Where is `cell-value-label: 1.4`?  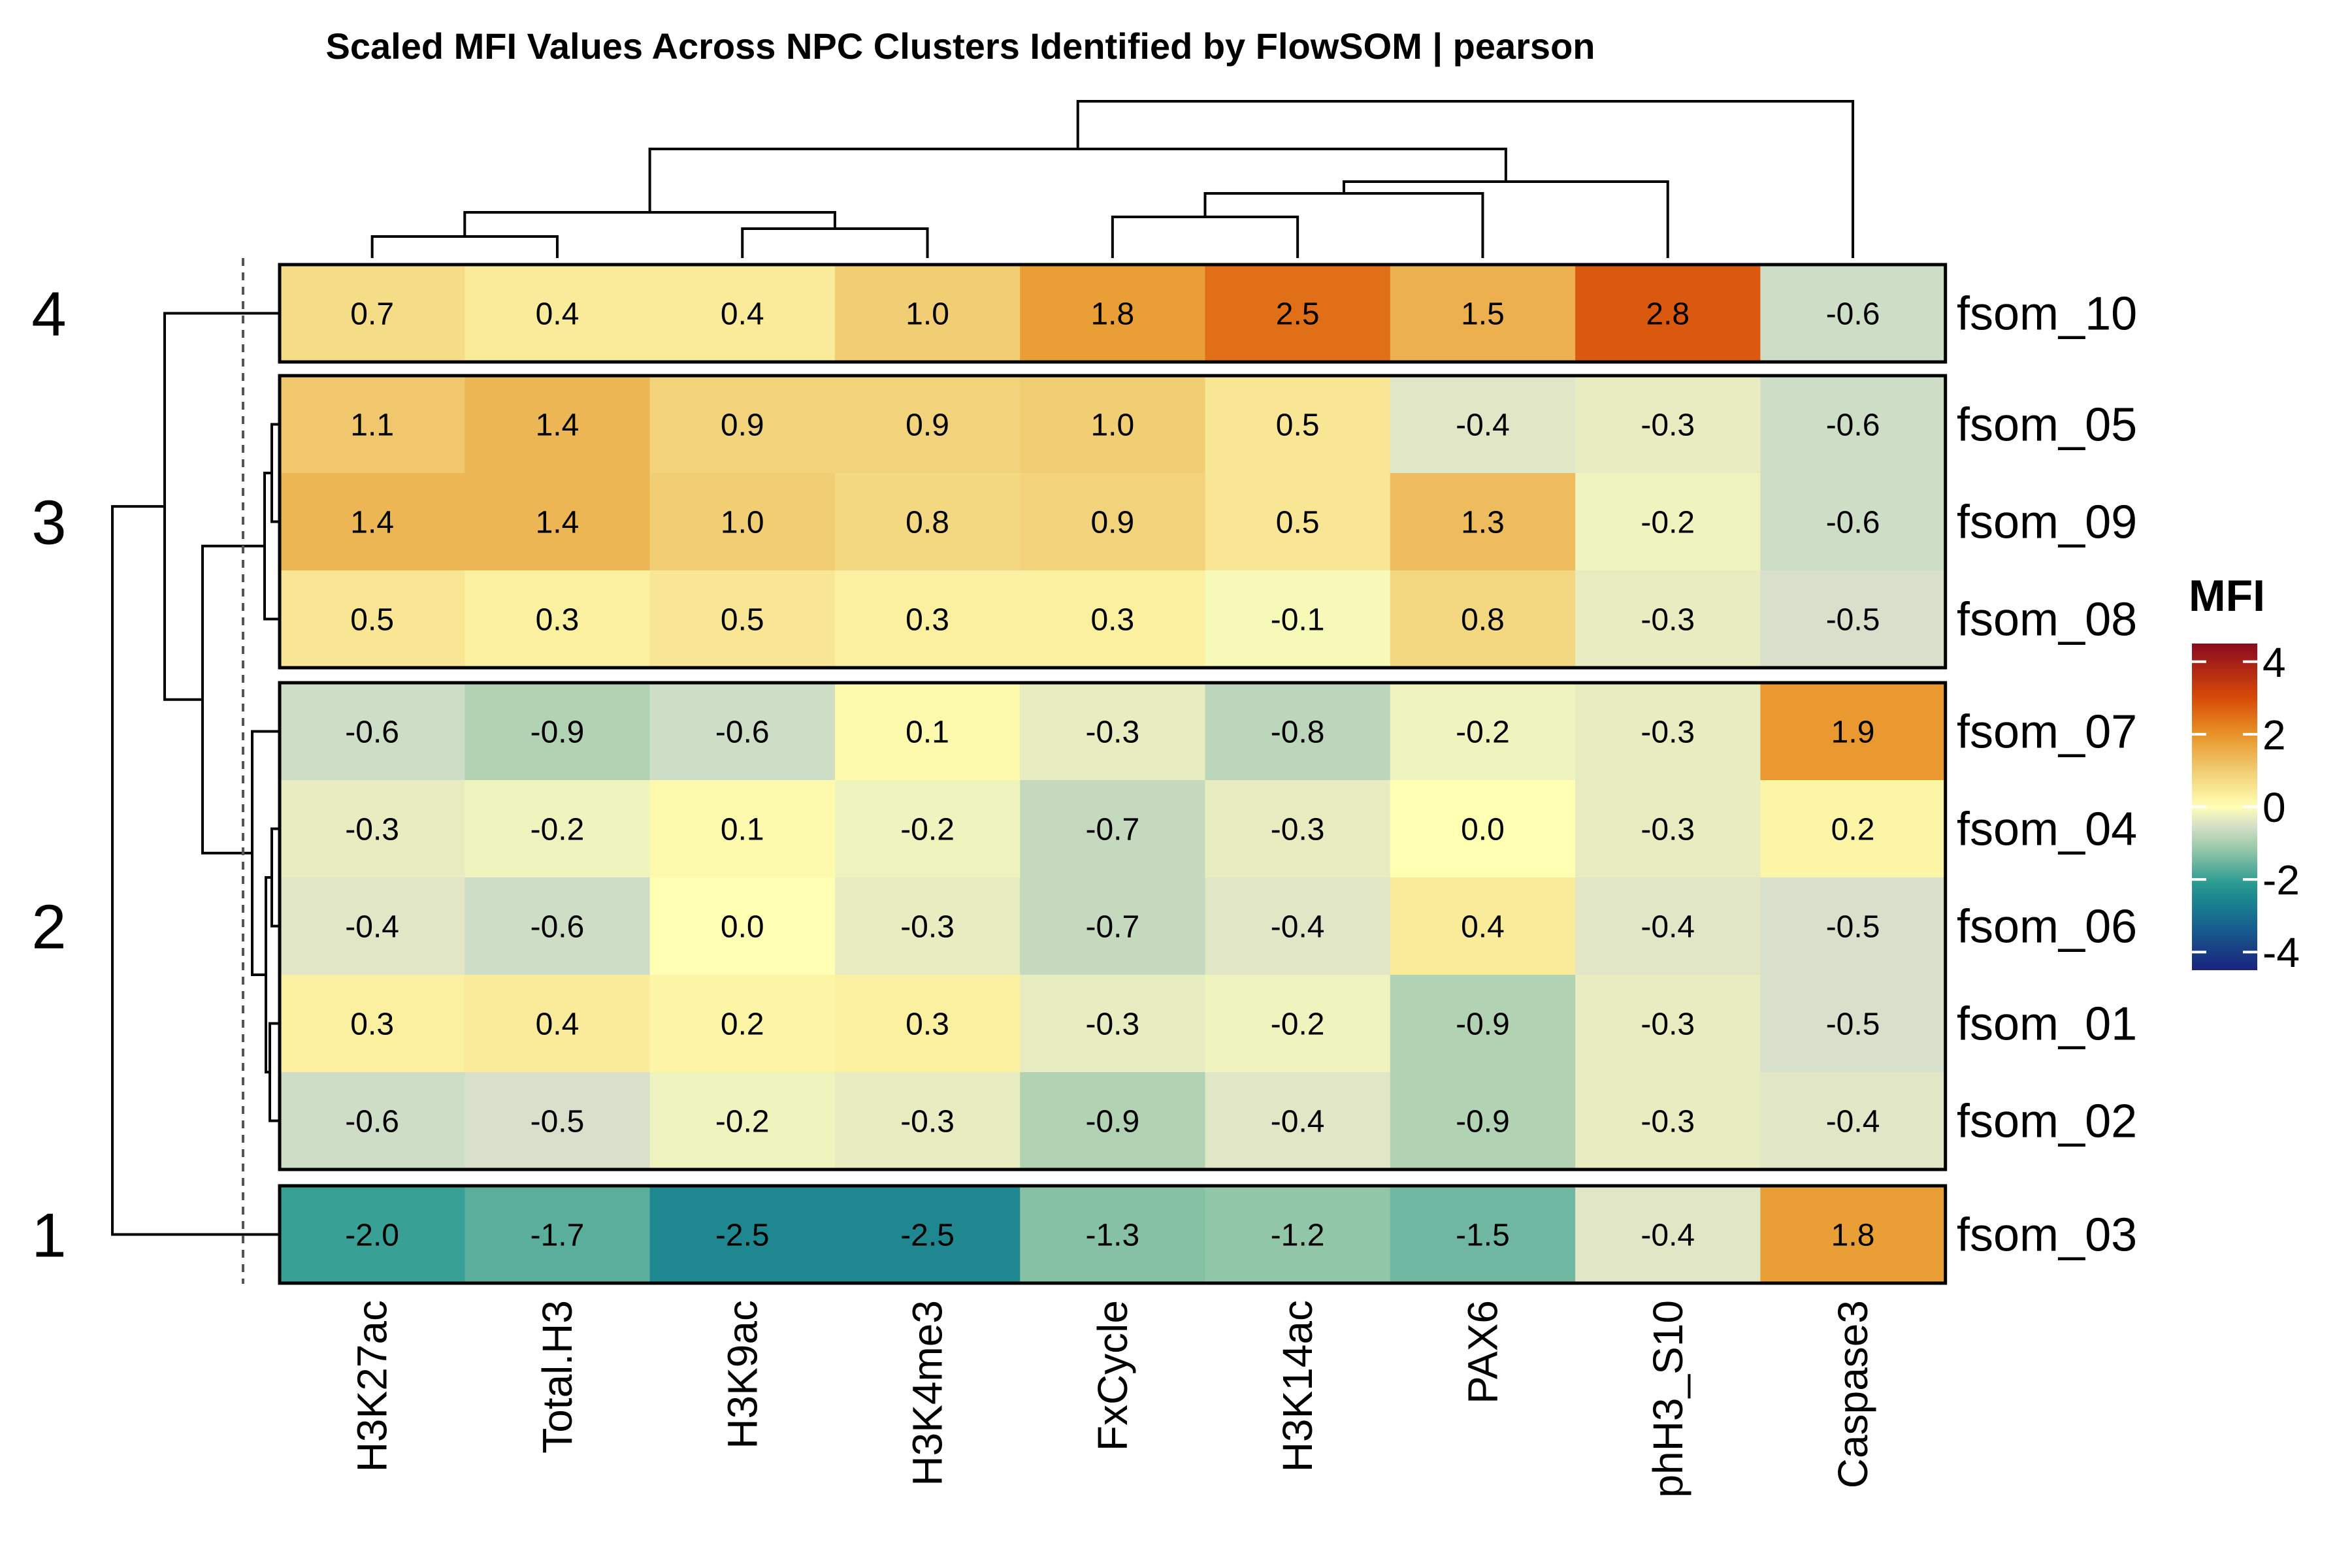
cell-value-label: 1.4 is located at coordinates (558, 425).